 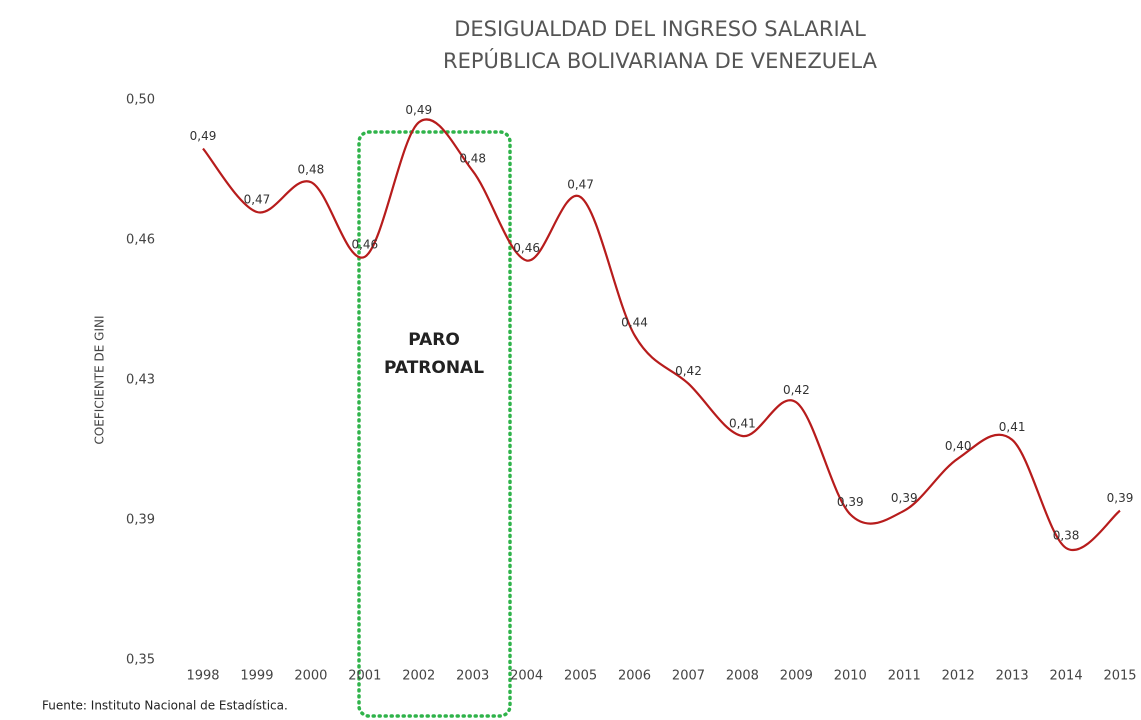 I want to click on x-tick-label: 2012, so click(x=958, y=676).